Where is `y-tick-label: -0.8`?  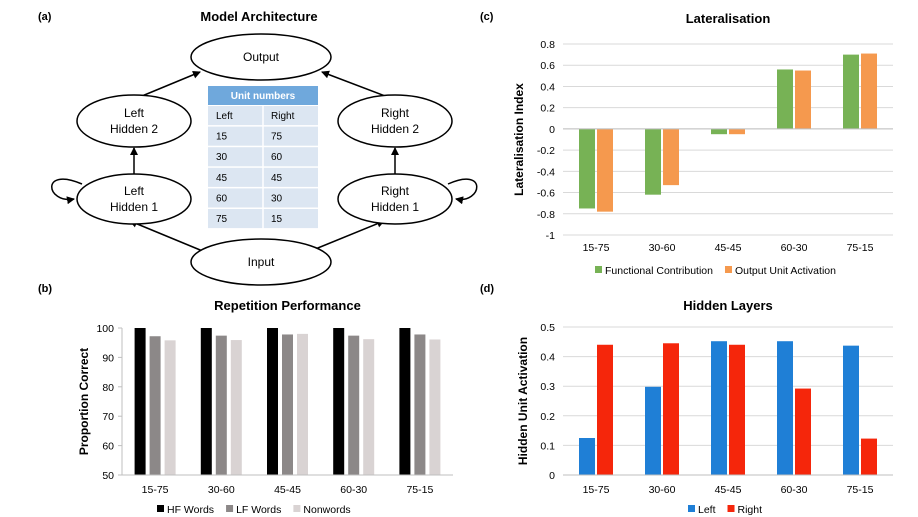 y-tick-label: -0.8 is located at coordinates (546, 215).